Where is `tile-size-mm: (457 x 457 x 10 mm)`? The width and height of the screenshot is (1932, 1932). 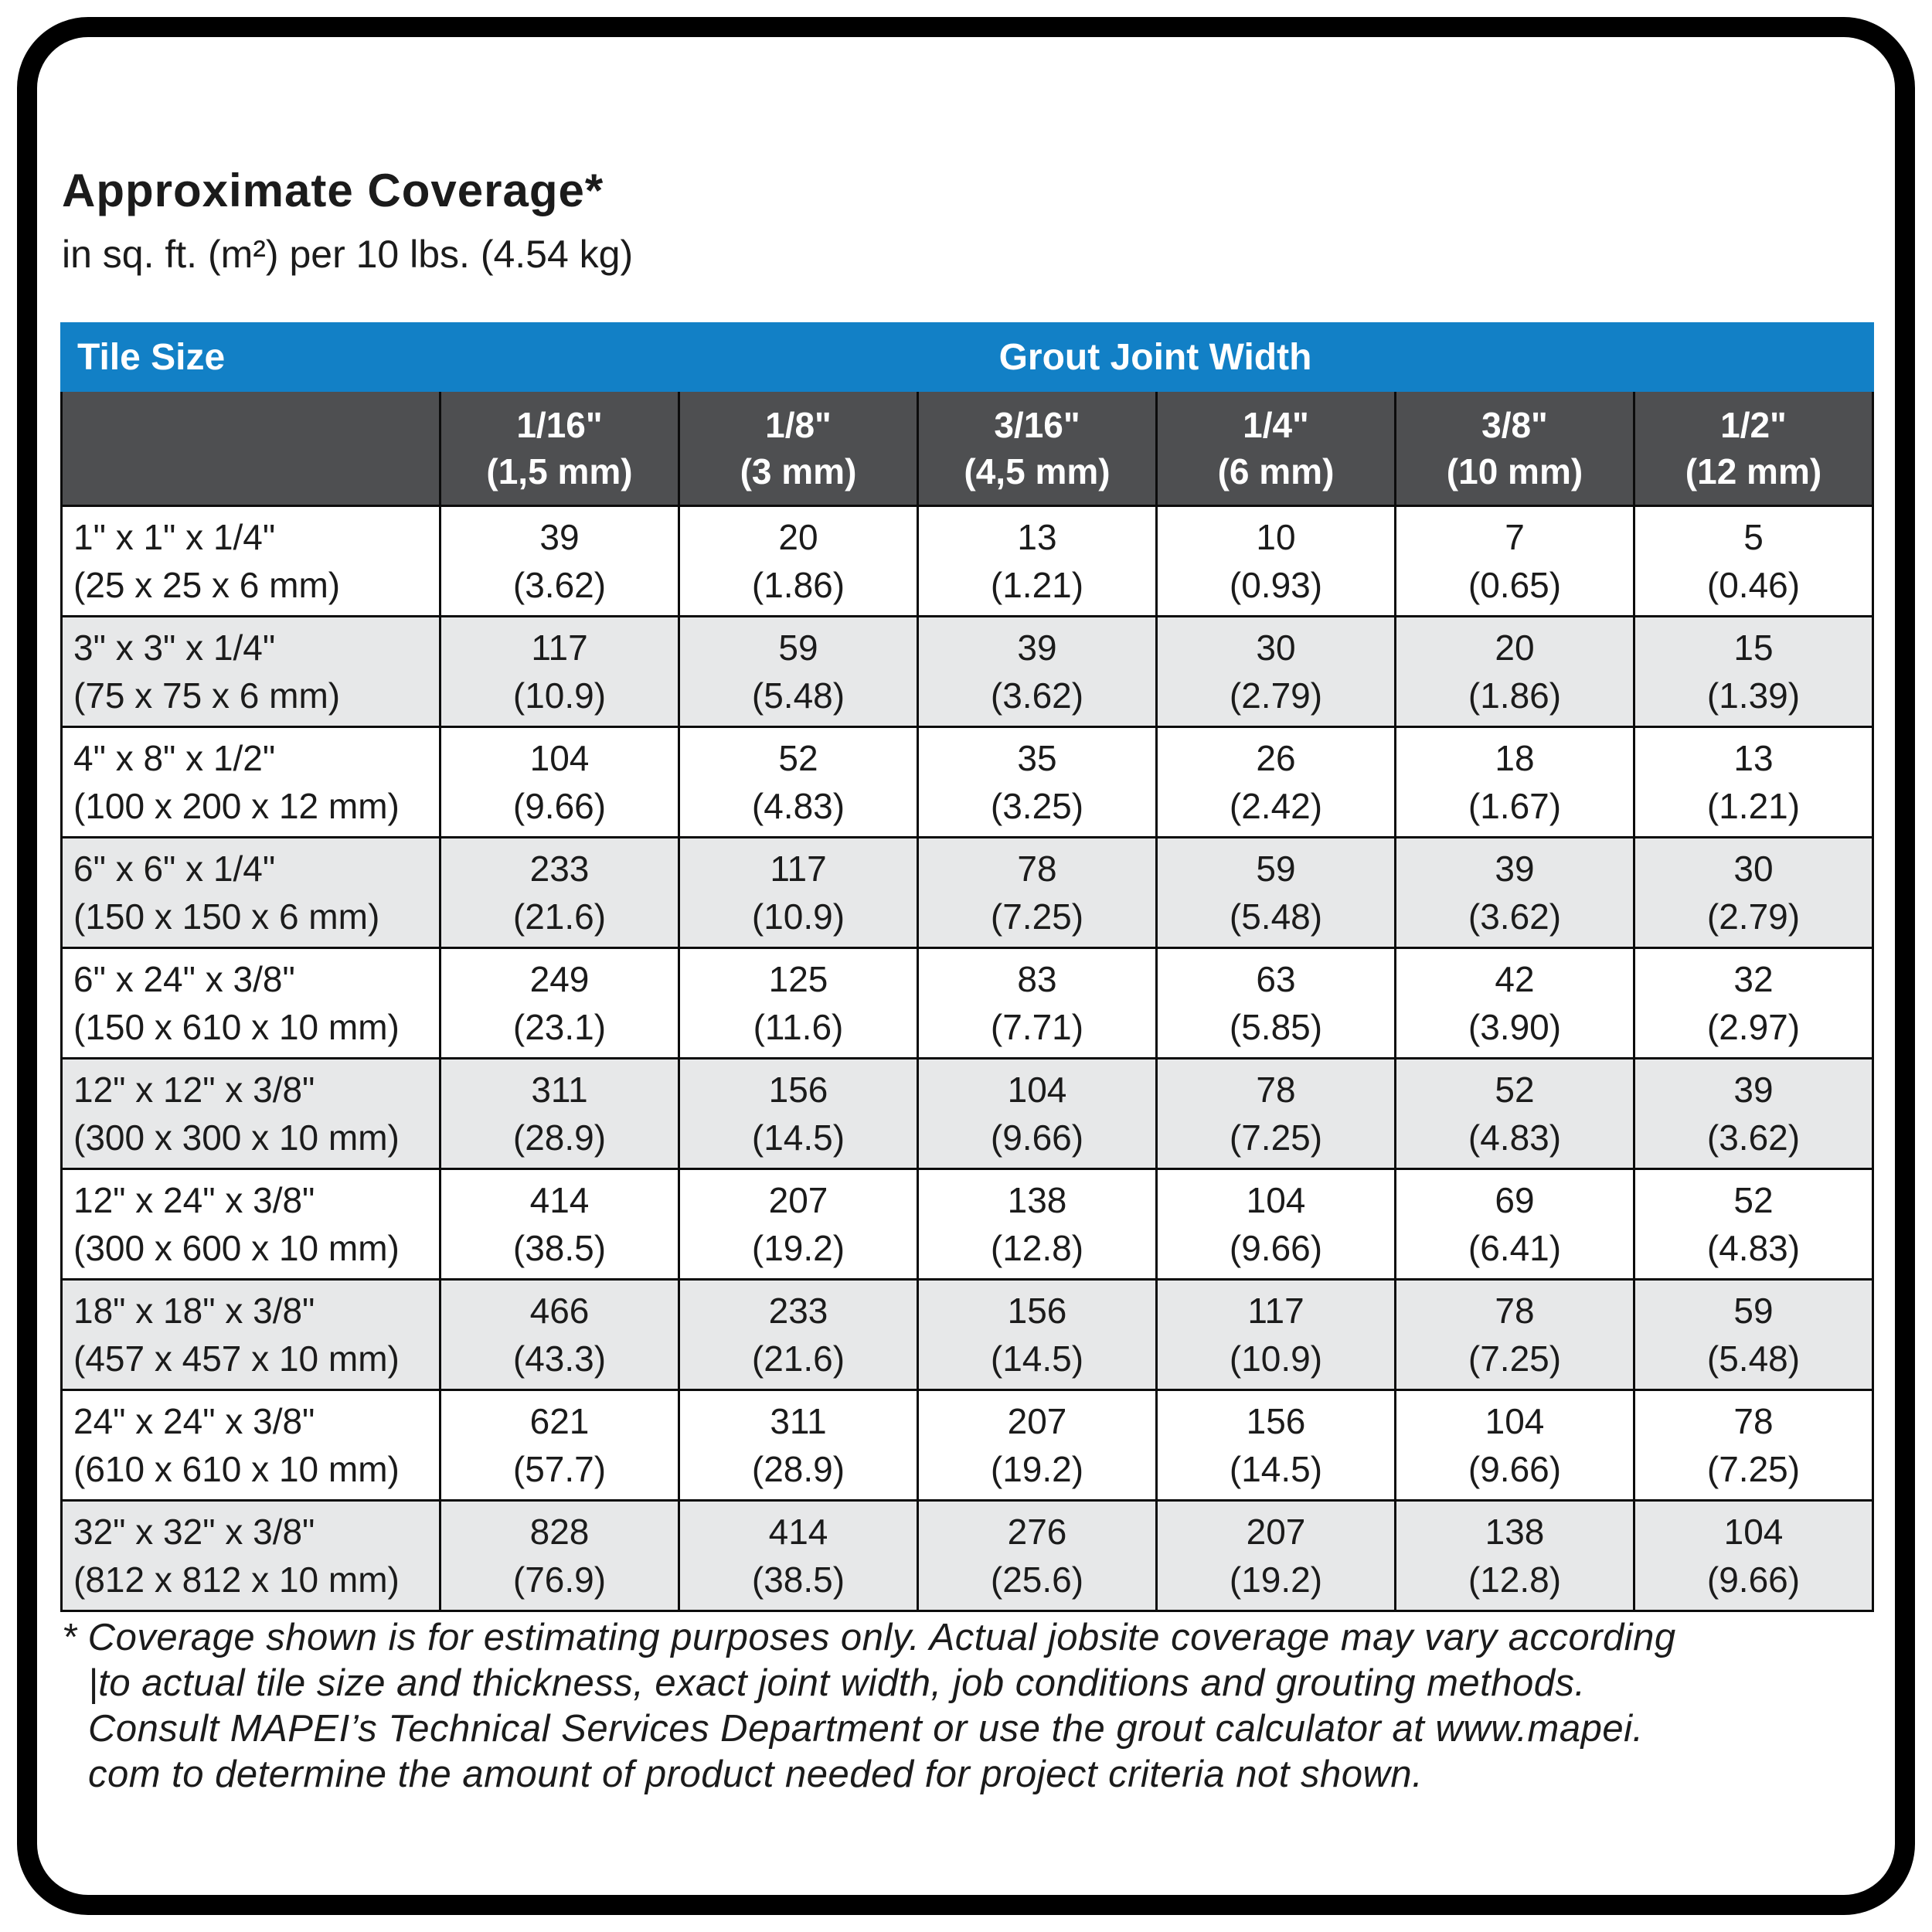 tile-size-mm: (457 x 457 x 10 mm) is located at coordinates (237, 1359).